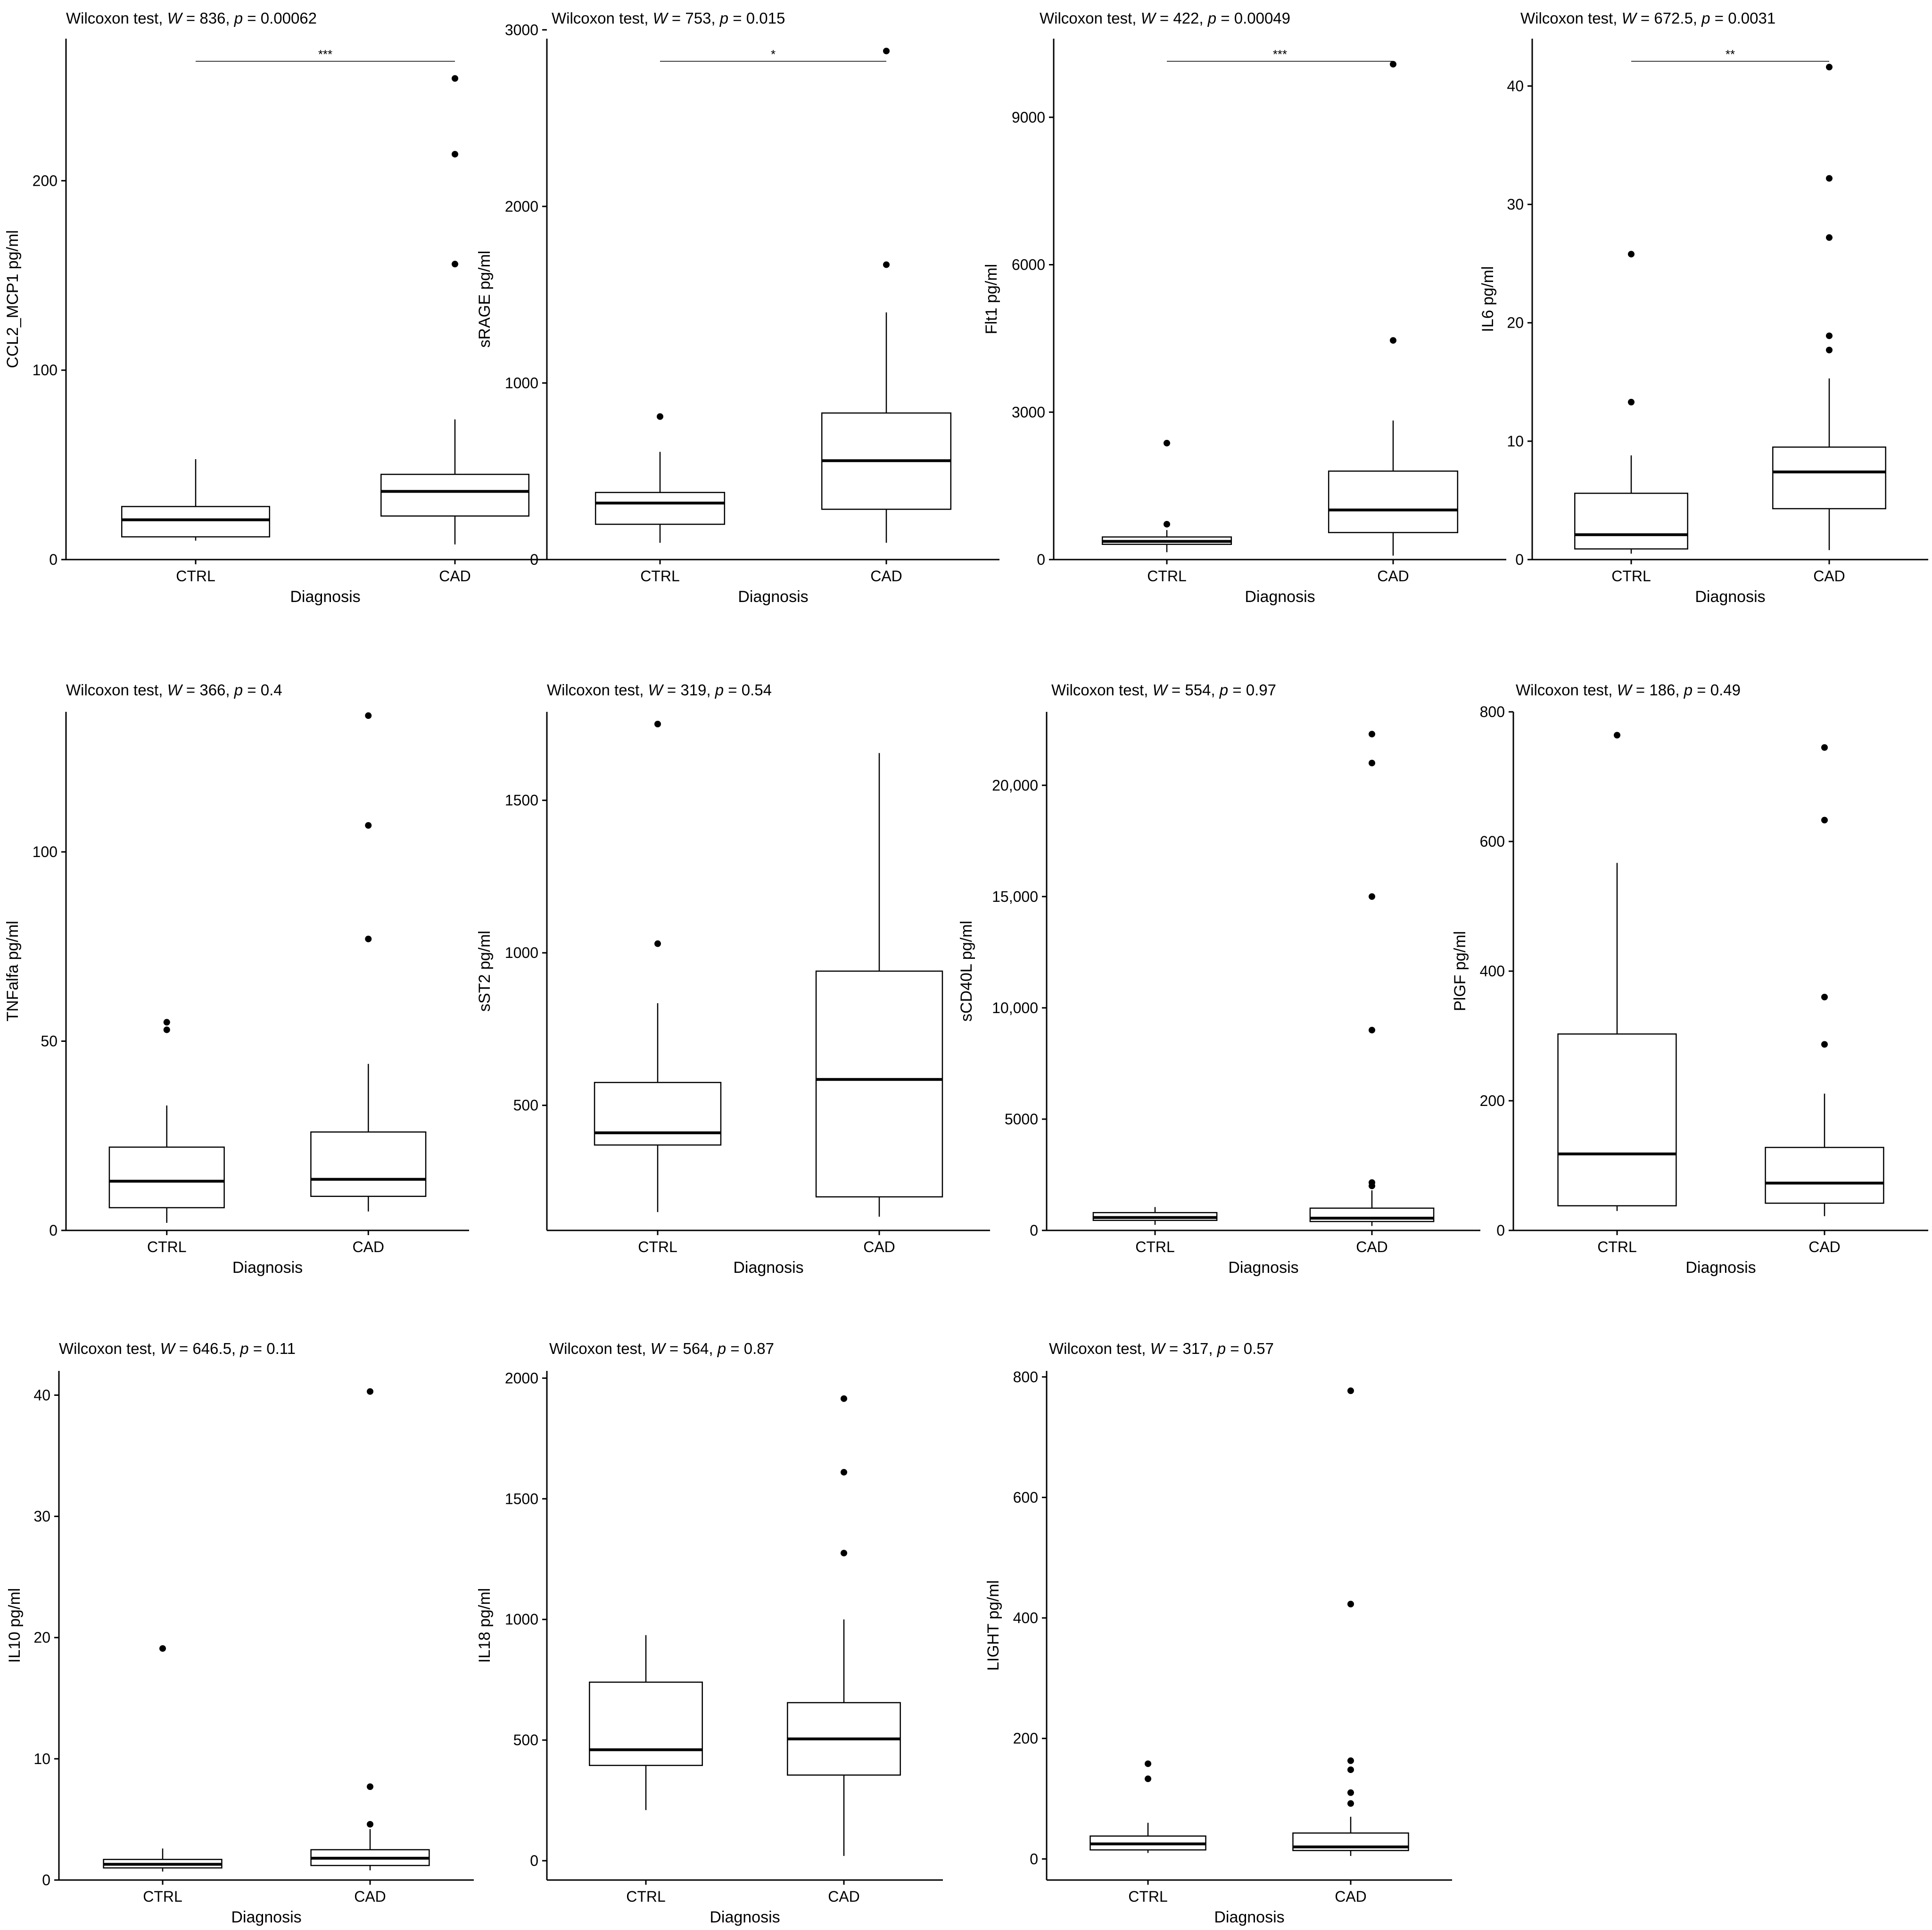  Describe the element at coordinates (177, 1348) in the screenshot. I see `chart-title: Wilcoxon test, W = 646.5, p = 0.11` at that location.